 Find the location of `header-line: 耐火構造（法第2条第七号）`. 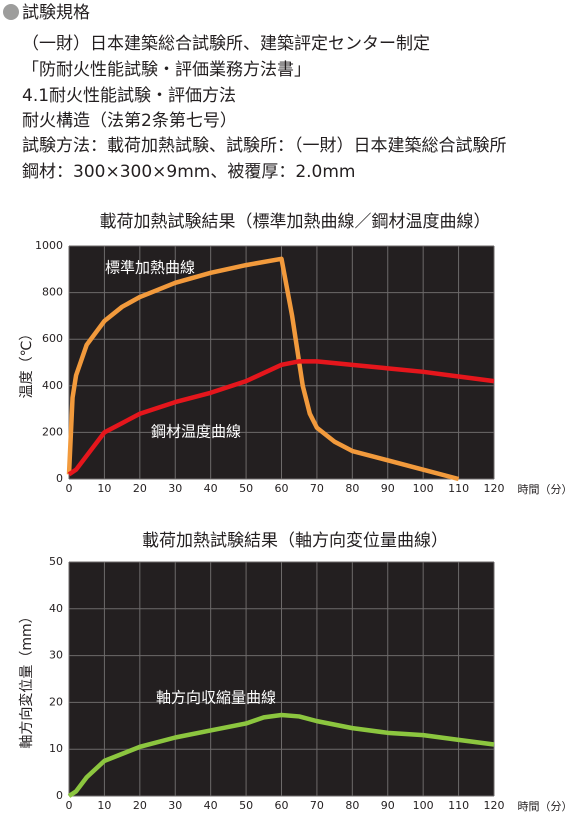

header-line: 耐火構造（法第2条第七号） is located at coordinates (129, 121).